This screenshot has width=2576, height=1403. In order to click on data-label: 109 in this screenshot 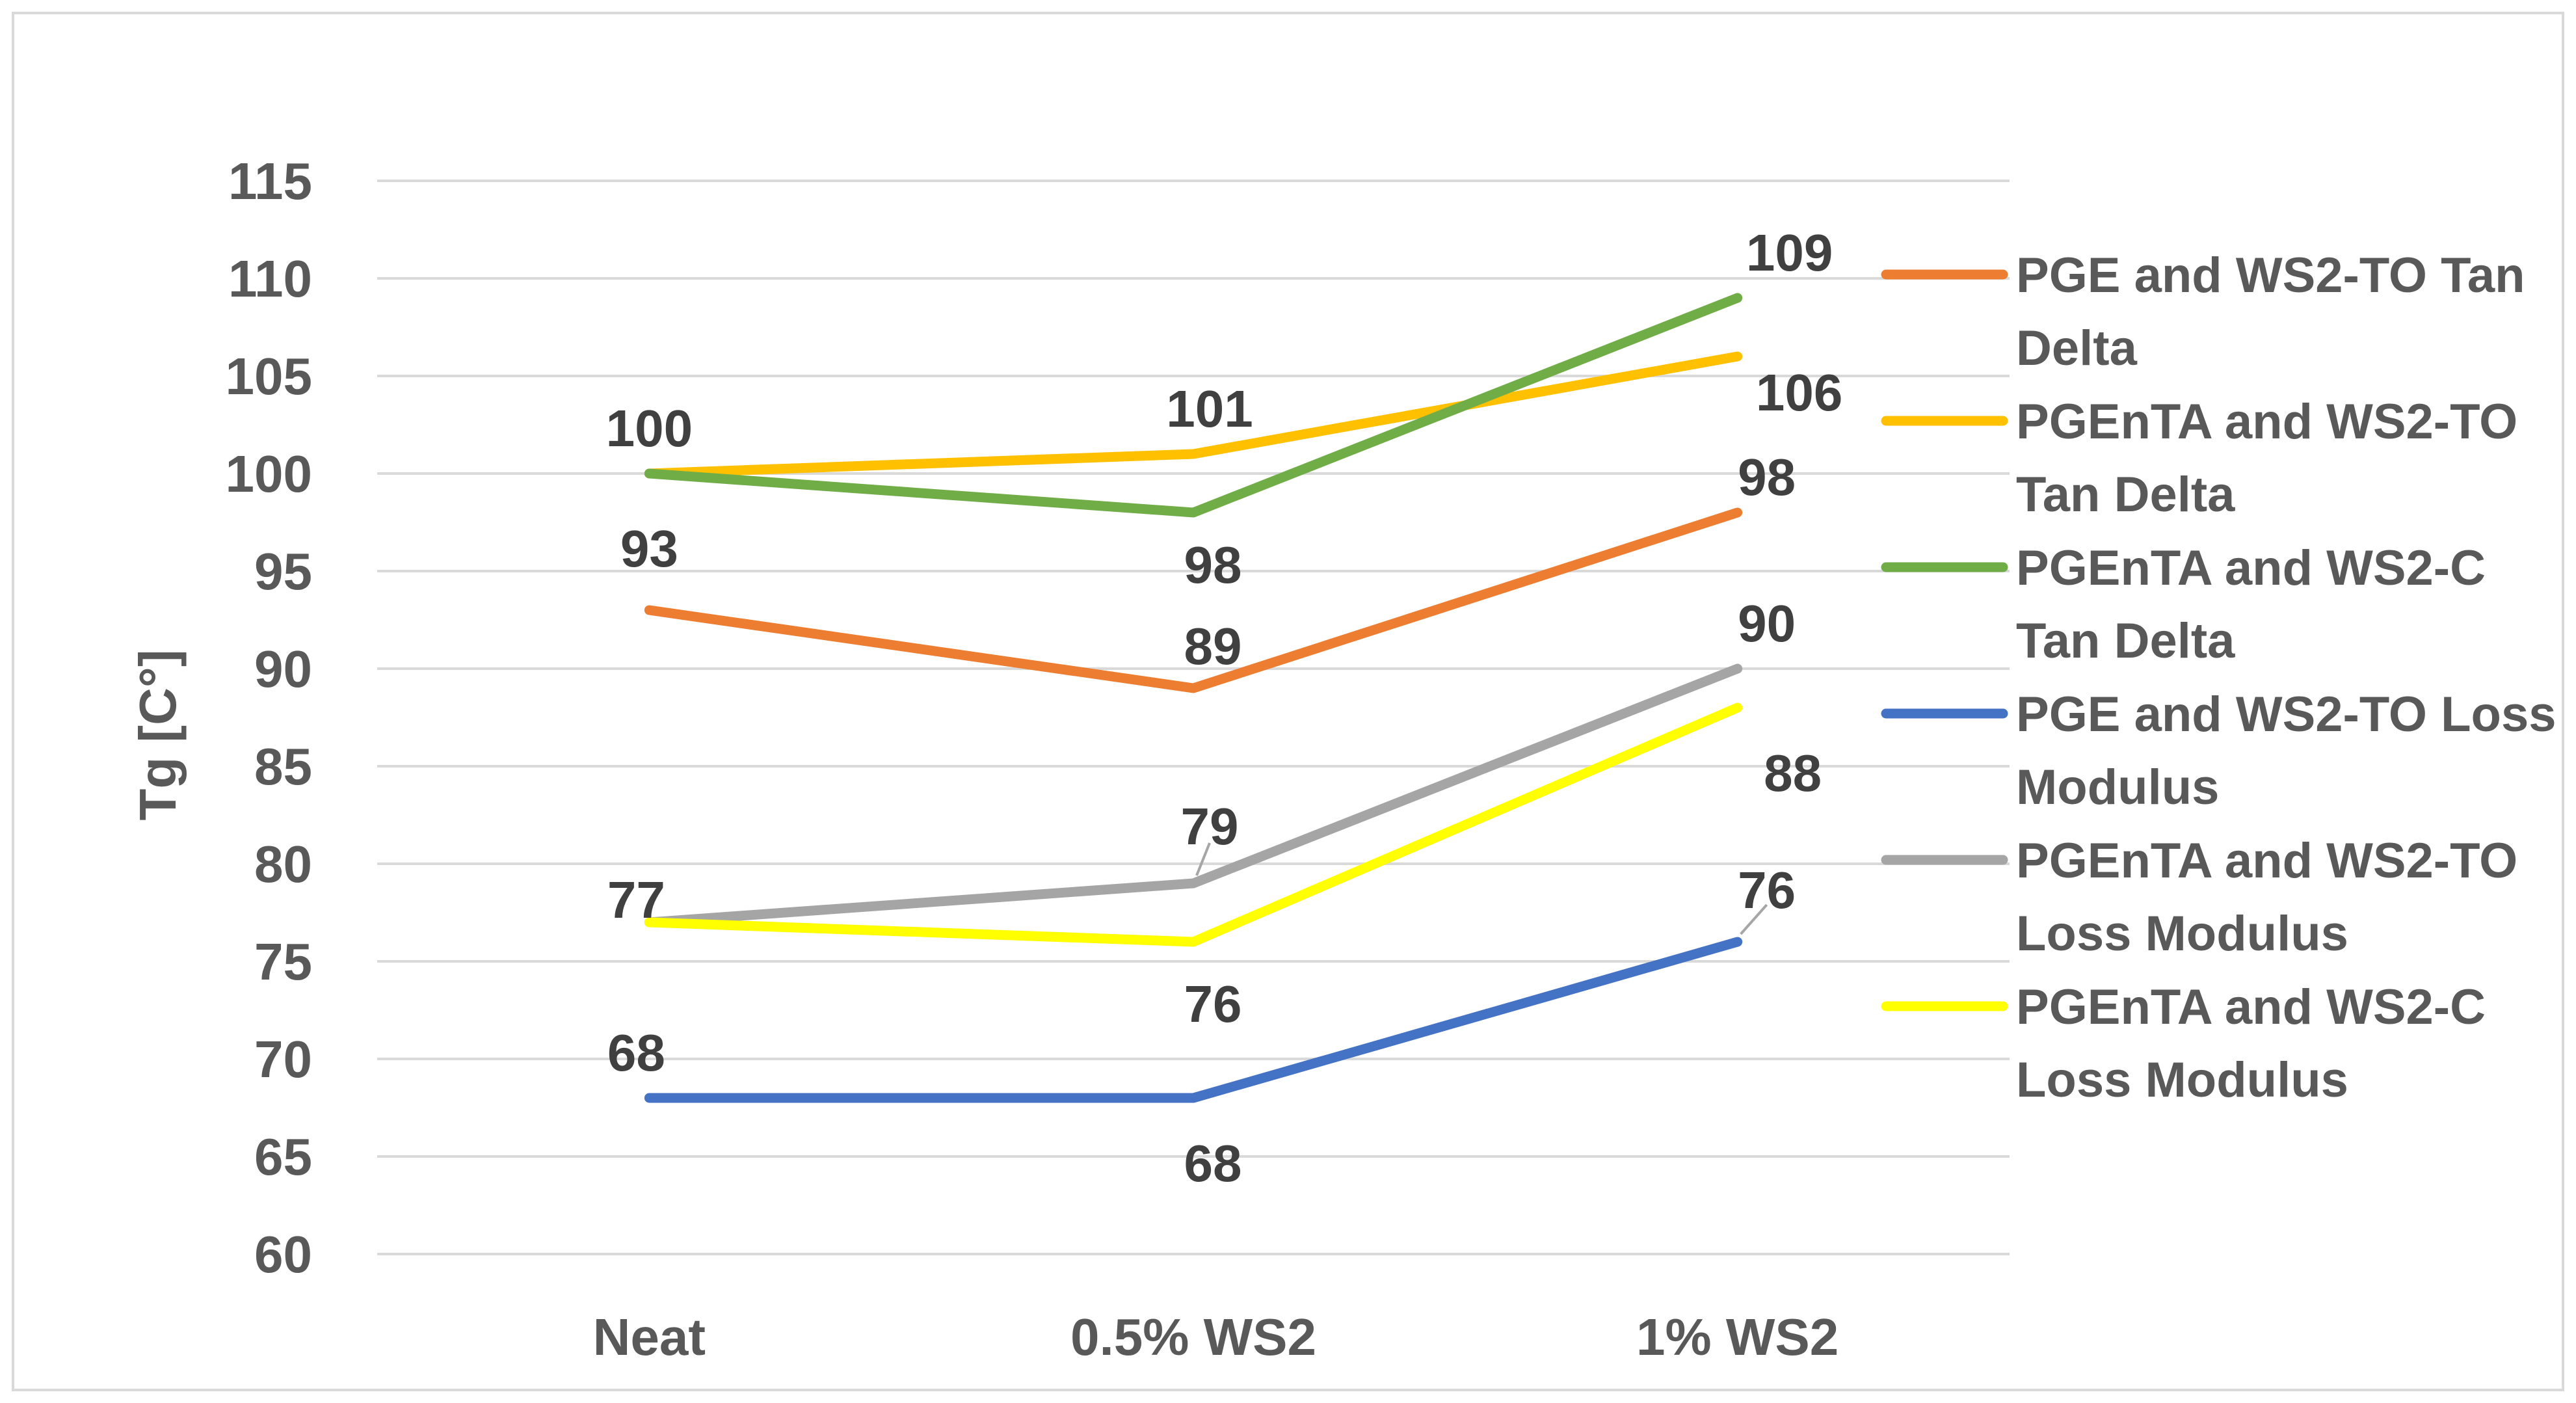, I will do `click(1789, 253)`.